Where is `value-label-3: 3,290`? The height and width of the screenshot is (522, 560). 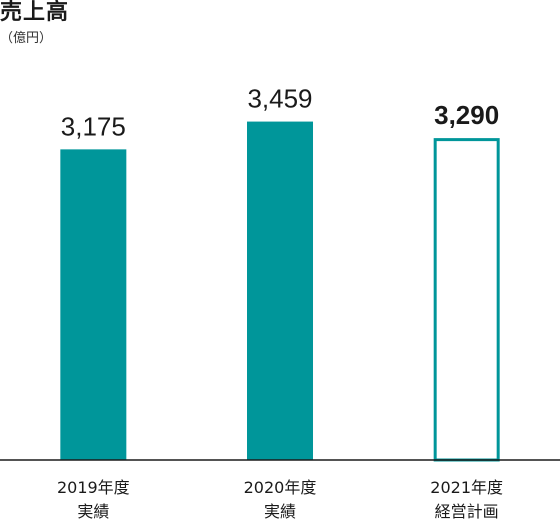 value-label-3: 3,290 is located at coordinates (466, 115).